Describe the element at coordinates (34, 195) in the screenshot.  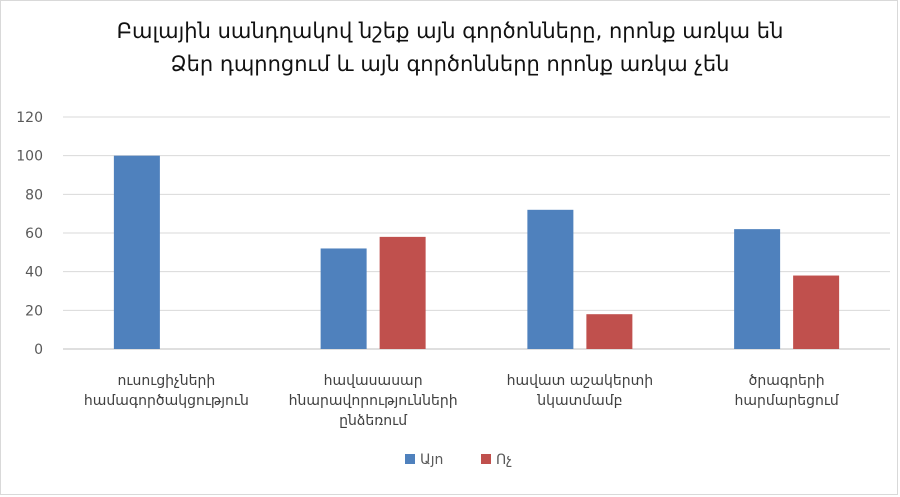
I see `y-tick-label: 80` at that location.